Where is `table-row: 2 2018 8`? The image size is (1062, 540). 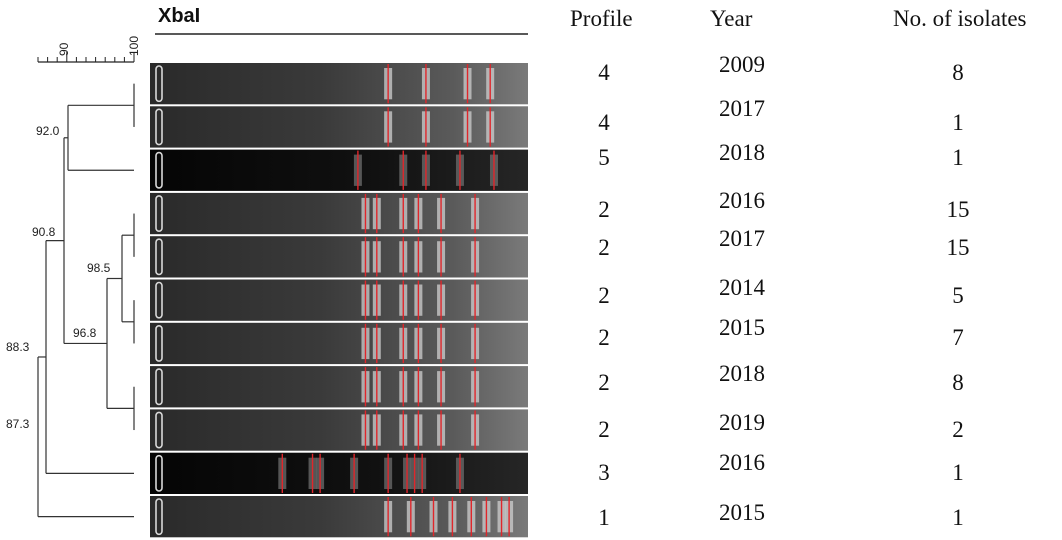 table-row: 2 2018 8 is located at coordinates (781, 378).